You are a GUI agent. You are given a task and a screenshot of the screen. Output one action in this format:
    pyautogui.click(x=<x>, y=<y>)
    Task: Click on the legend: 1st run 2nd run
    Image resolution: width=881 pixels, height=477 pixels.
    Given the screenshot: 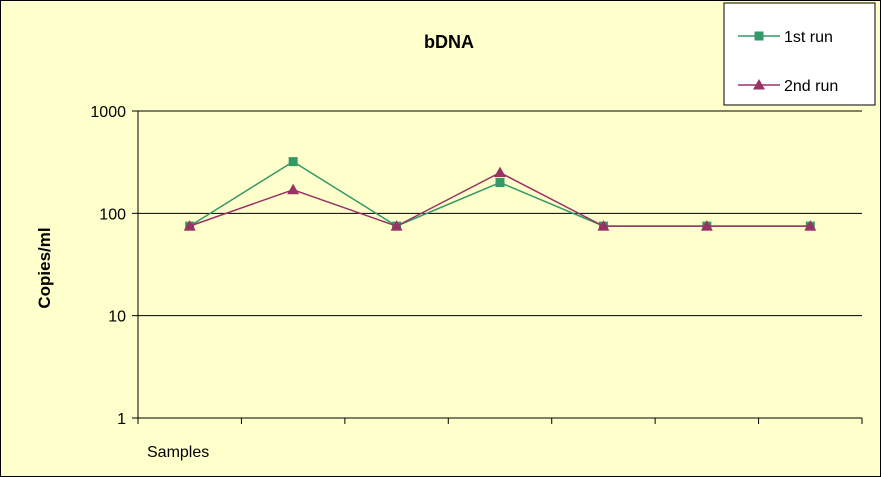 What is the action you would take?
    pyautogui.click(x=799, y=54)
    